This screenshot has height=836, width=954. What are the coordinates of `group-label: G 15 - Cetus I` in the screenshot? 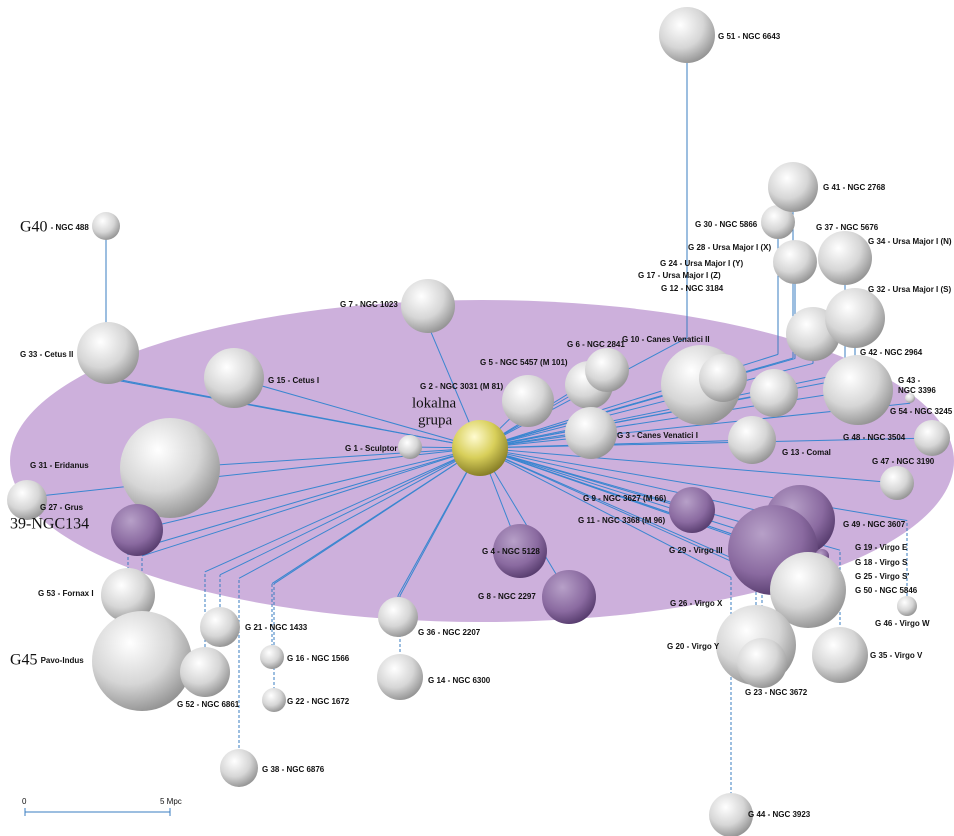 It's located at (293, 380).